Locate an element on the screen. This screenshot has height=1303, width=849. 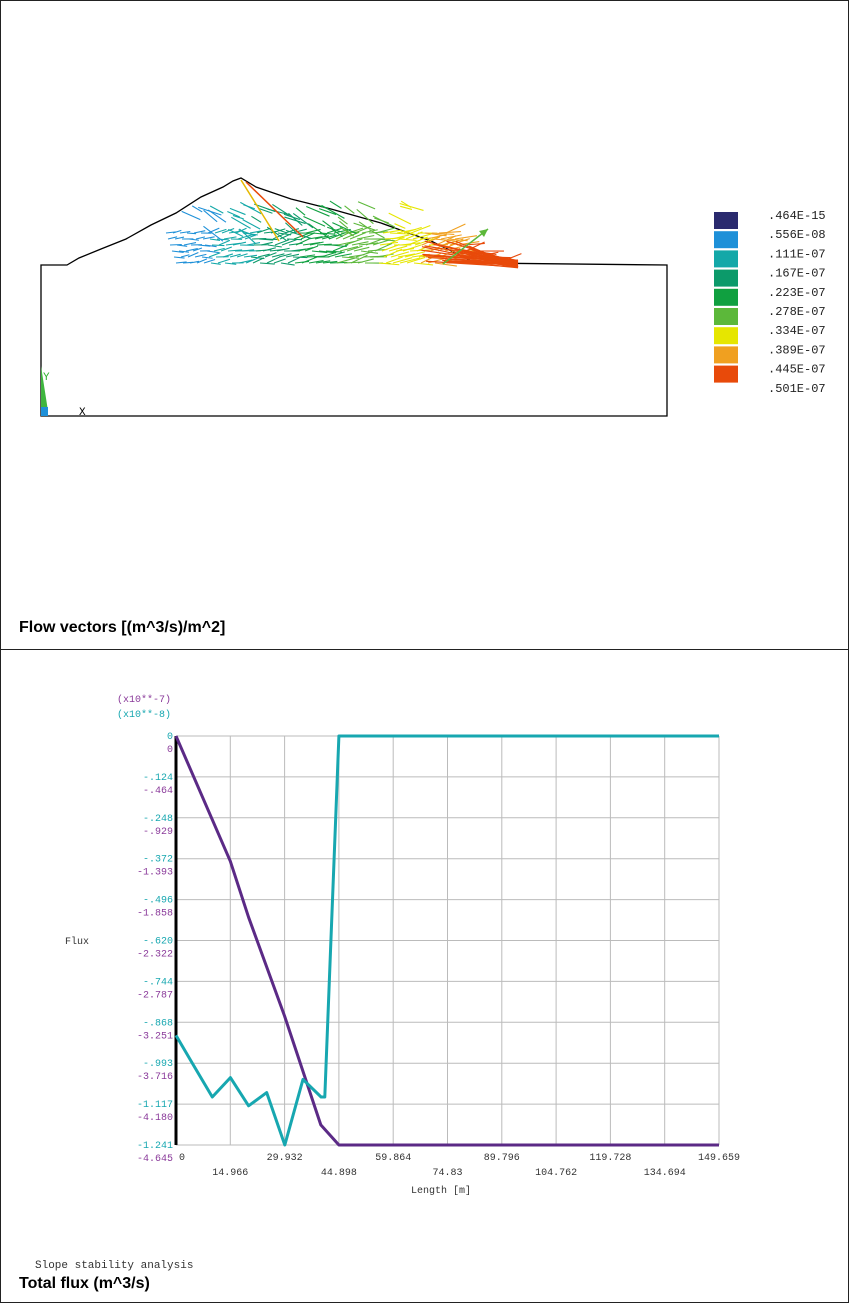
x-tick-label: 44.898 is located at coordinates (339, 1173).